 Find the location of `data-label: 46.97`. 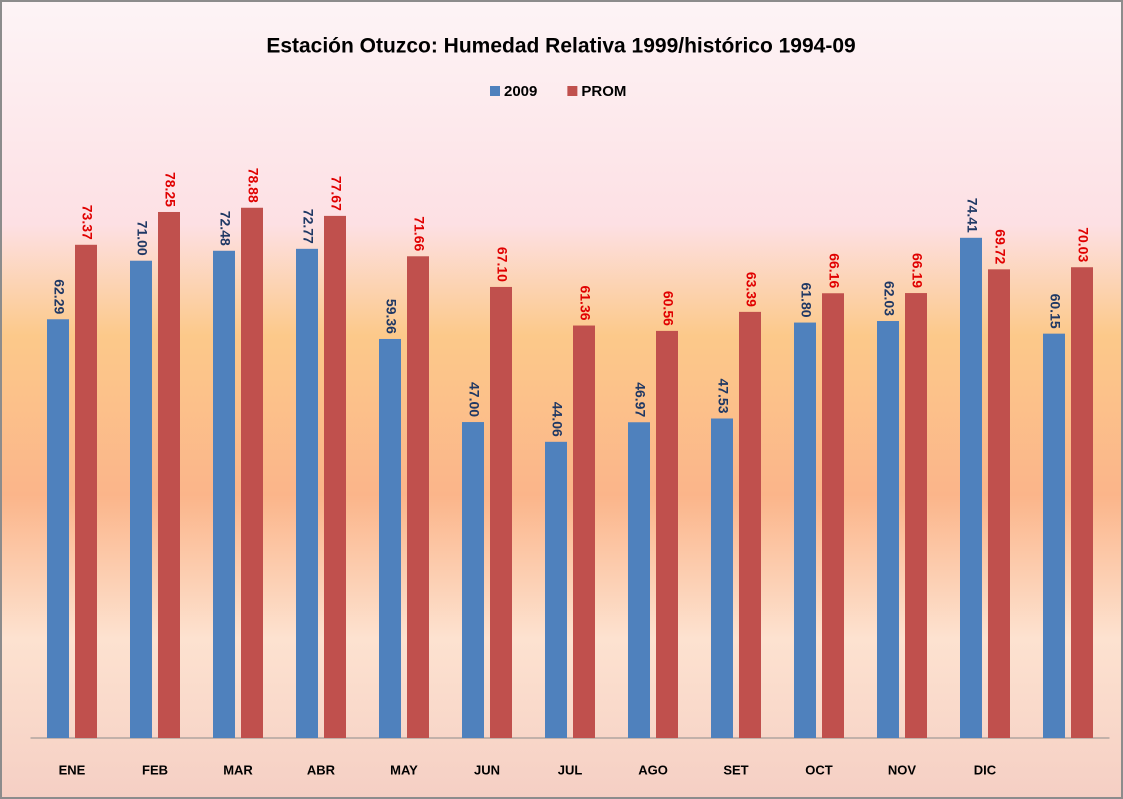

data-label: 46.97 is located at coordinates (640, 399).